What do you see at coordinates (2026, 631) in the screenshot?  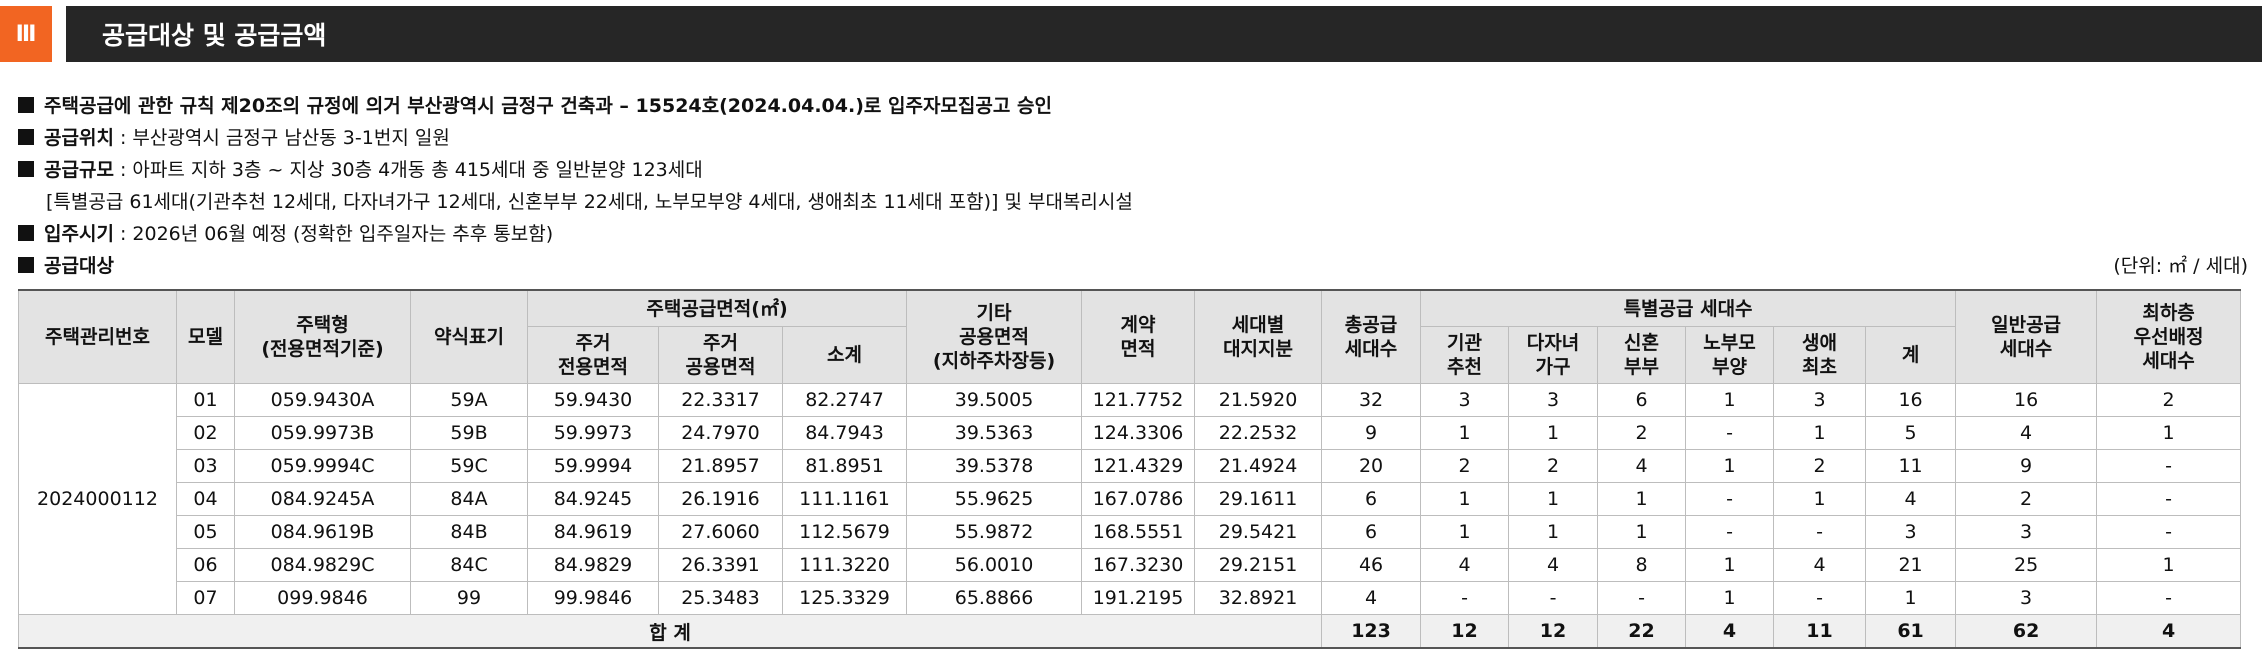 I see `total-cell: 62` at bounding box center [2026, 631].